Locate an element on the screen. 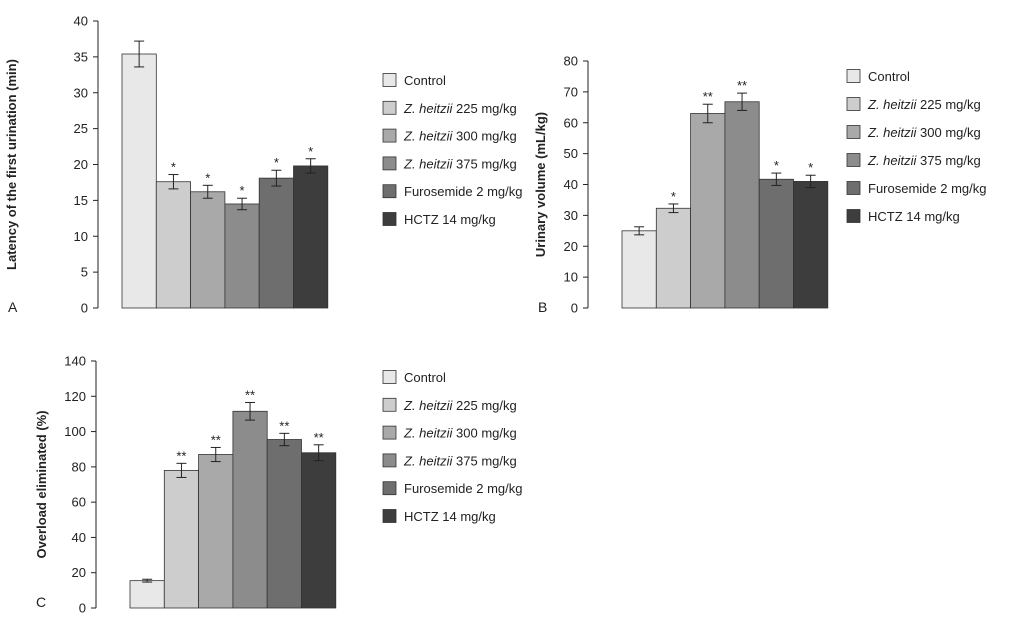 The height and width of the screenshot is (627, 1019). y-axis-label: Overload eliminated (%) is located at coordinates (41, 484).